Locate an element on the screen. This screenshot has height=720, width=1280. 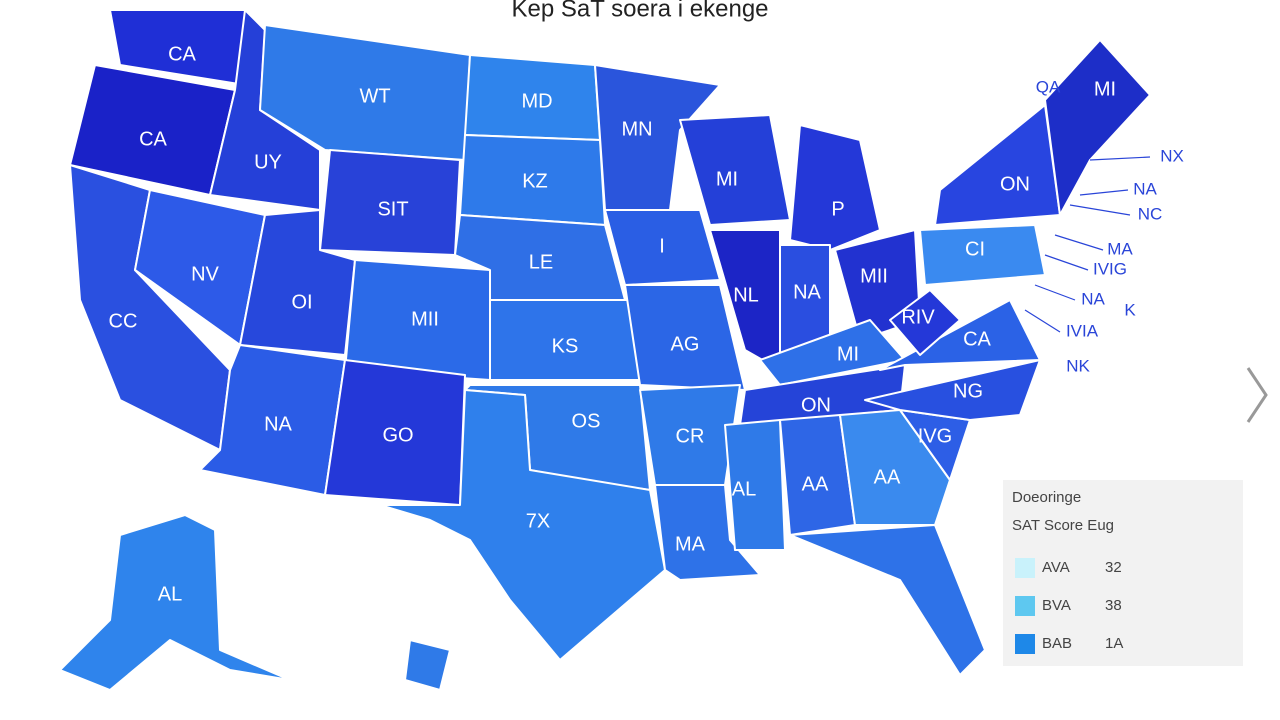
callout-label: NK is located at coordinates (1078, 365).